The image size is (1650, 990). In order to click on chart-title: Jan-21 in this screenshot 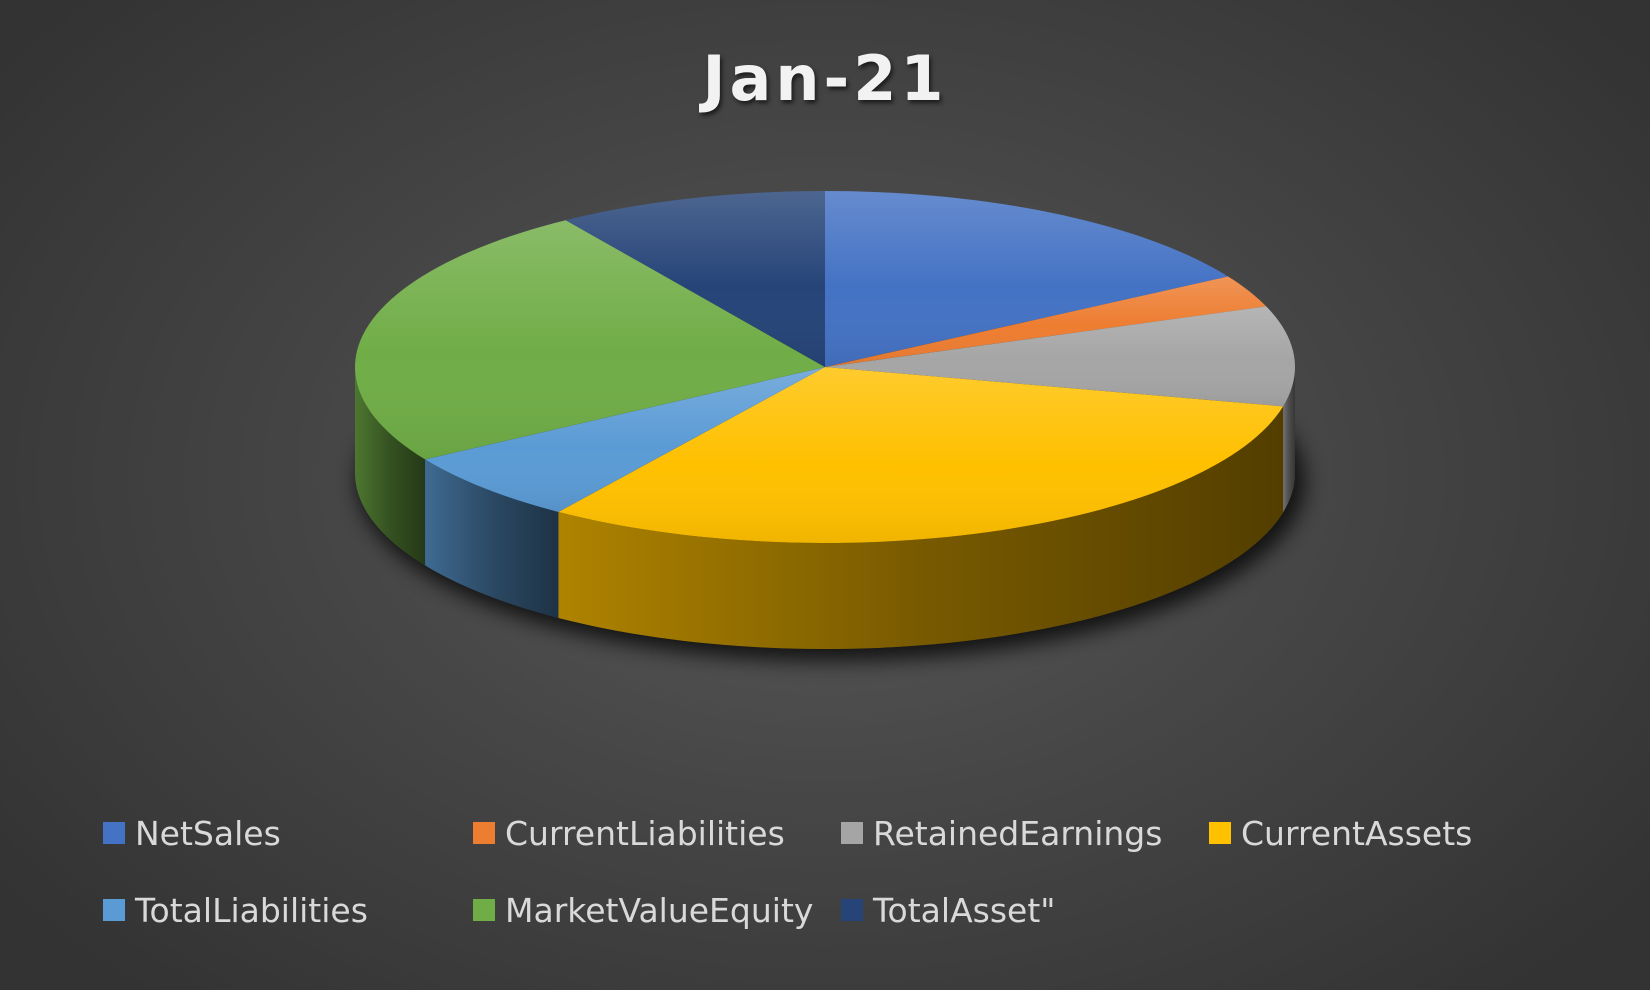, I will do `click(825, 78)`.